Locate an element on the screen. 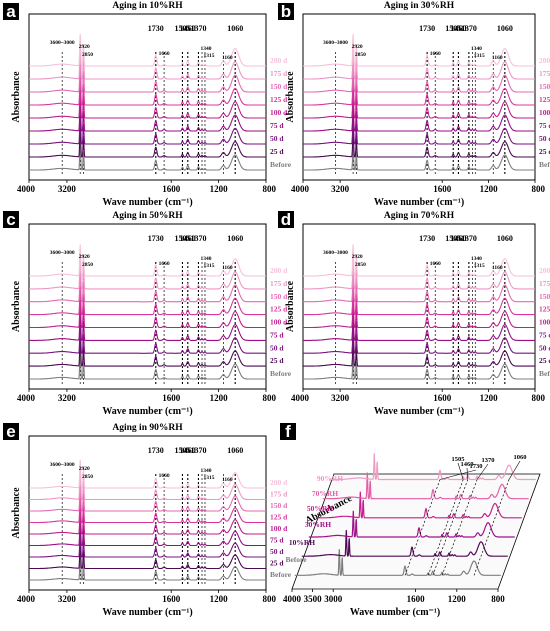 This screenshot has width=550, height=631. series-label: 125 d is located at coordinates (279, 309).